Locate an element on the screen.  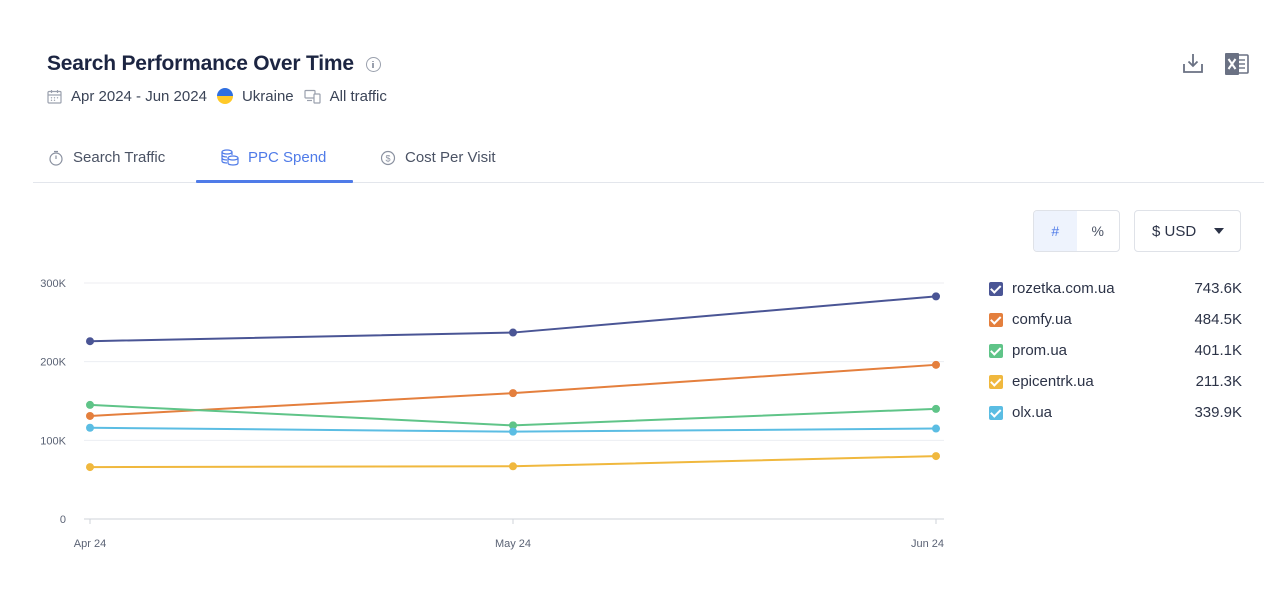
legend-item: rozetka.com.ua 743.6K is located at coordinates (1115, 288).